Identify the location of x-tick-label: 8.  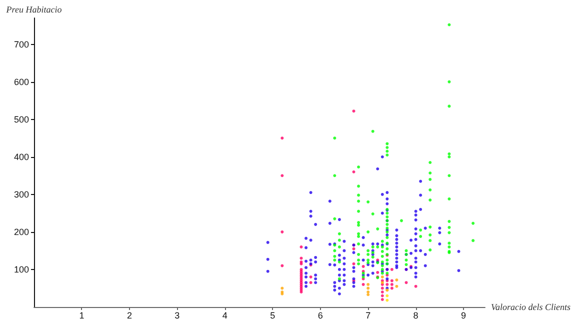
(415, 315).